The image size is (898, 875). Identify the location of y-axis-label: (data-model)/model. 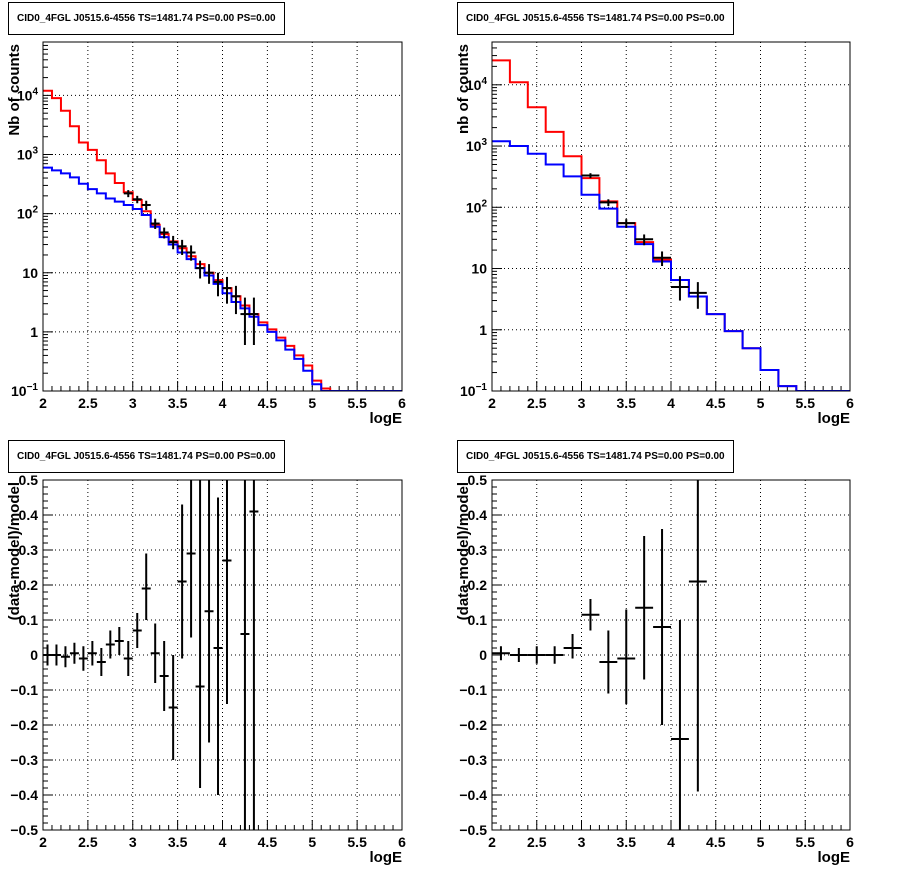
(14, 551).